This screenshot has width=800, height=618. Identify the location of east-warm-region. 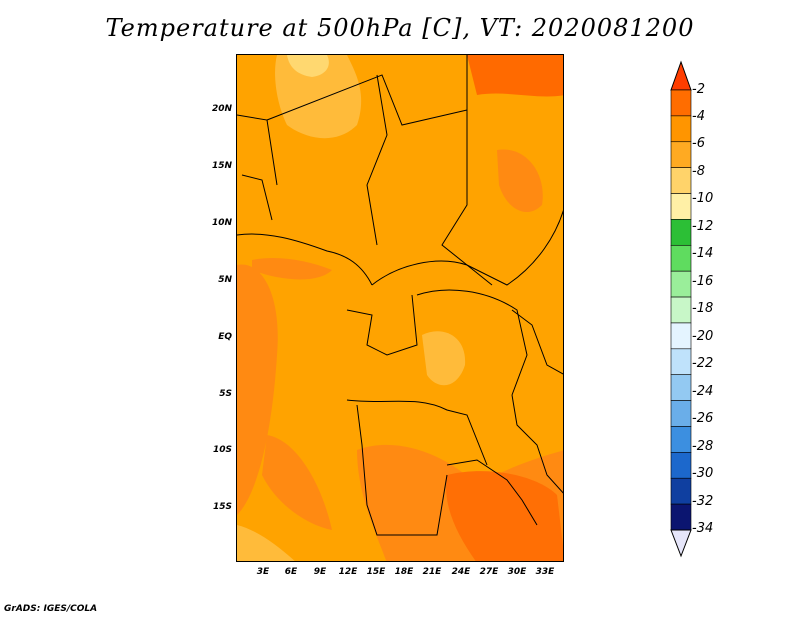
(520, 181).